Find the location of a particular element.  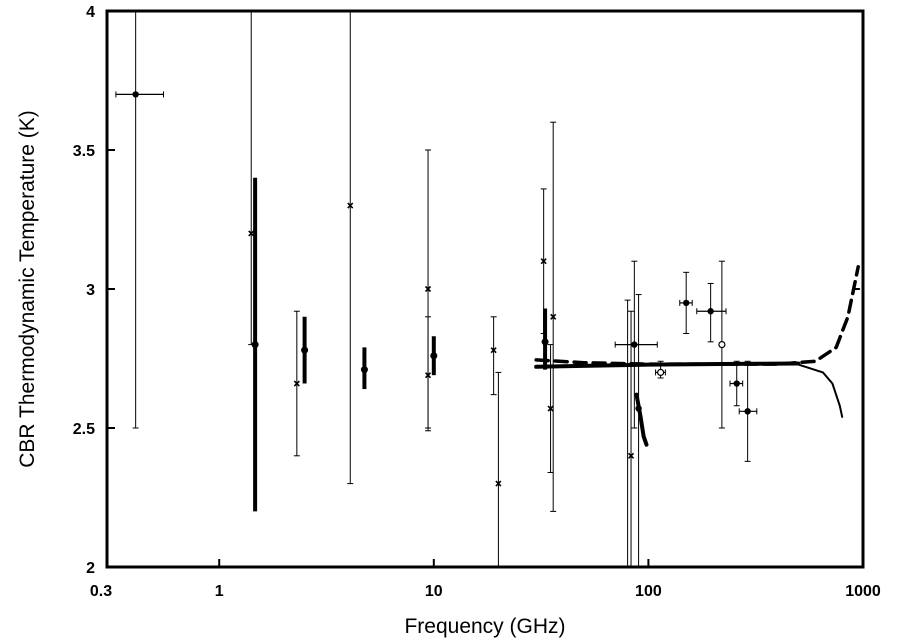

y-tick-label: 2.5 is located at coordinates (84, 429).